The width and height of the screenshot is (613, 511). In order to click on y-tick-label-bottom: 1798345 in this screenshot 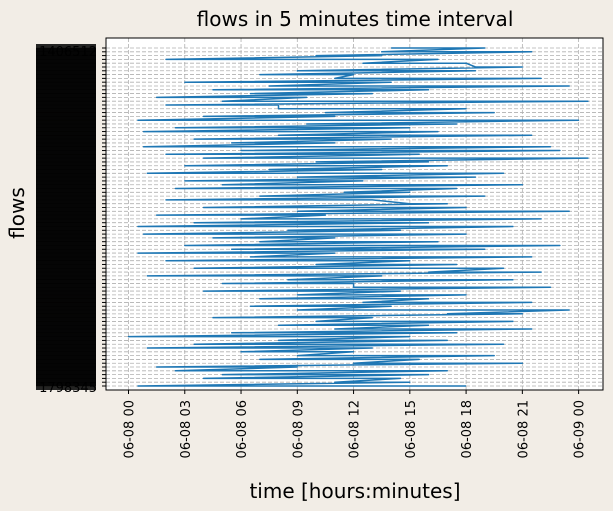, I will do `click(68, 388)`.